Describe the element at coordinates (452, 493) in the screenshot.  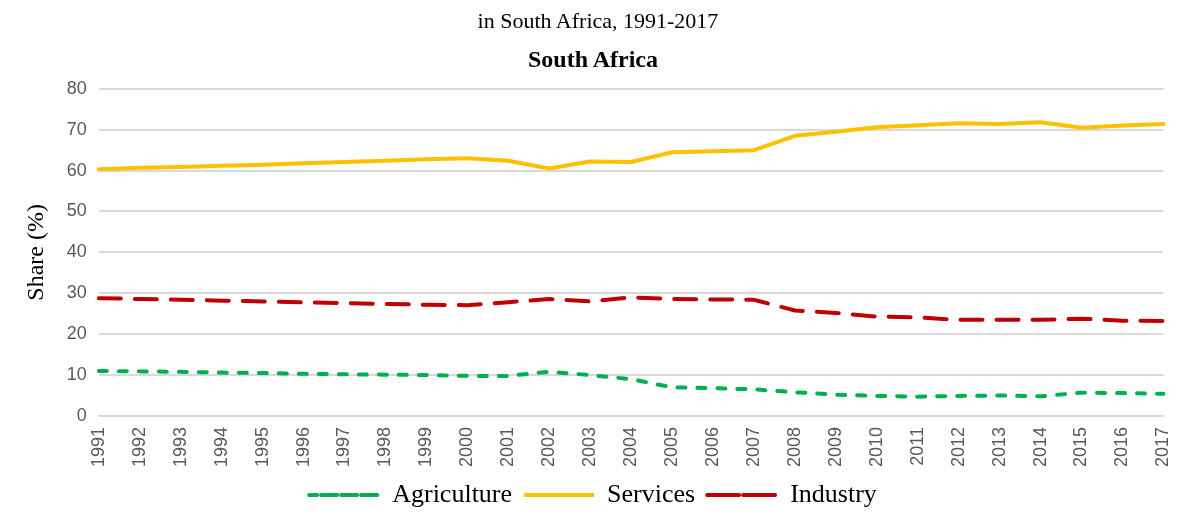
I see `legend-label: Agriculture` at that location.